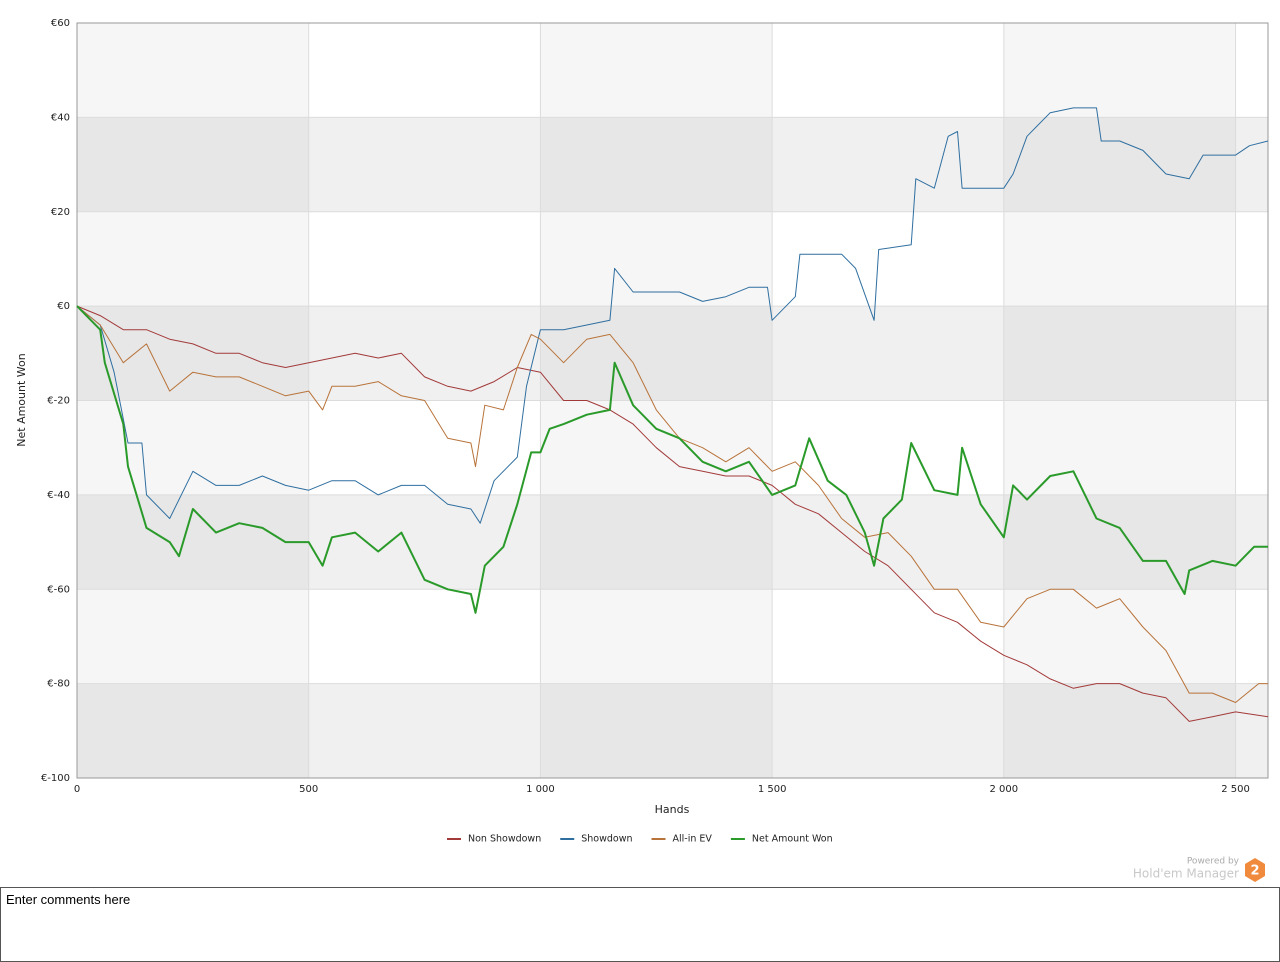 The height and width of the screenshot is (962, 1280). I want to click on y-tick-label: €20, so click(60, 212).